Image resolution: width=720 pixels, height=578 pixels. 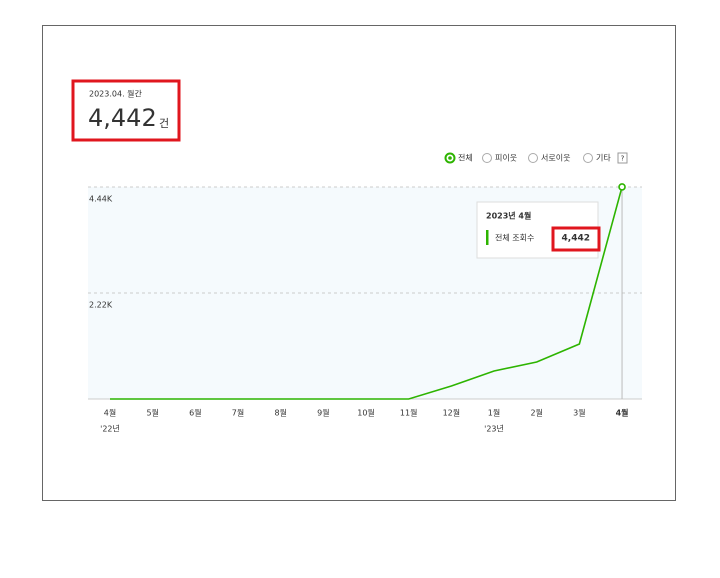 I want to click on x-tick-label: 7월, so click(x=238, y=413).